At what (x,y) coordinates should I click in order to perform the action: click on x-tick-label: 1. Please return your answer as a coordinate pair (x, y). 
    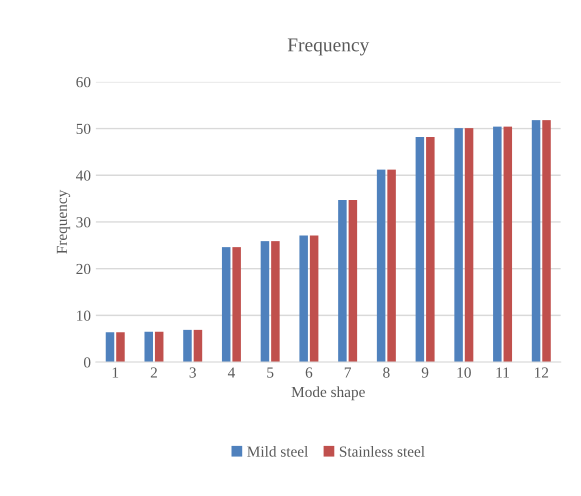
    Looking at the image, I should click on (115, 372).